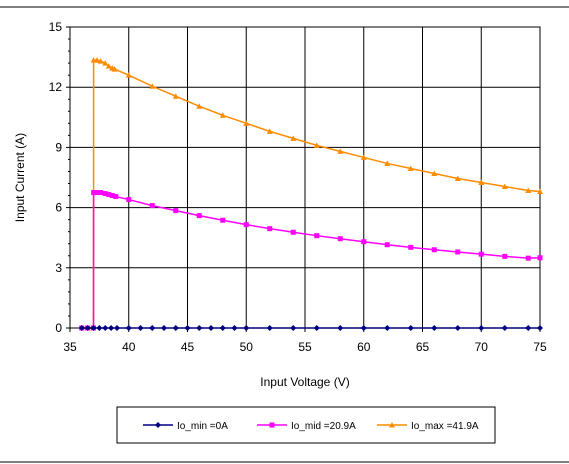  I want to click on legend-entry-2: Io_max =41.9A, so click(428, 426).